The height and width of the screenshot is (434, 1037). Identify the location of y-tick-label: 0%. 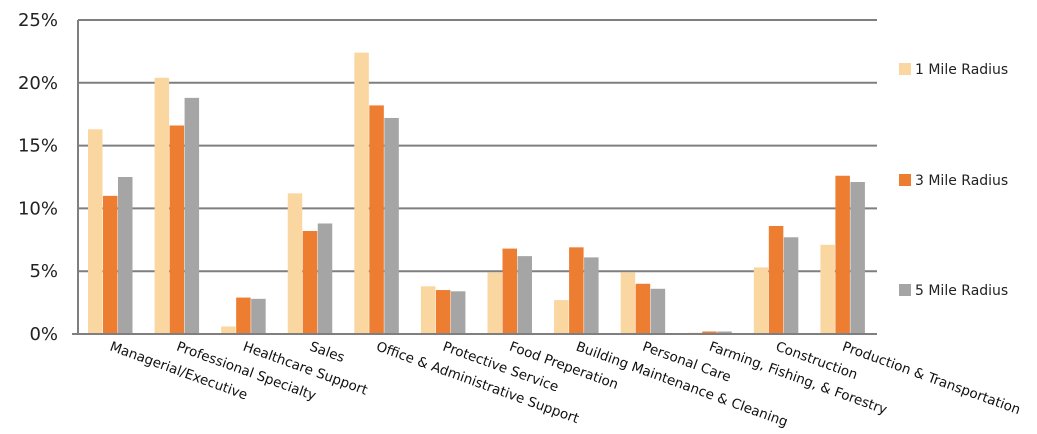
(43, 334).